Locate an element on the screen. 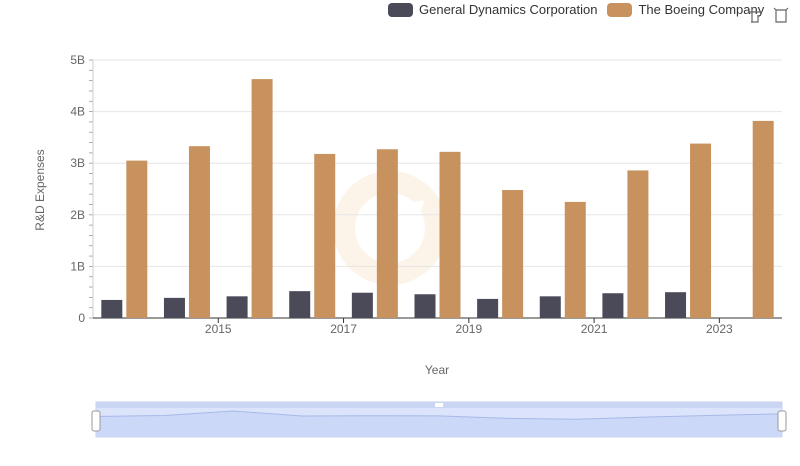 The image size is (800, 466). y-tick-label: 0 is located at coordinates (81, 318).